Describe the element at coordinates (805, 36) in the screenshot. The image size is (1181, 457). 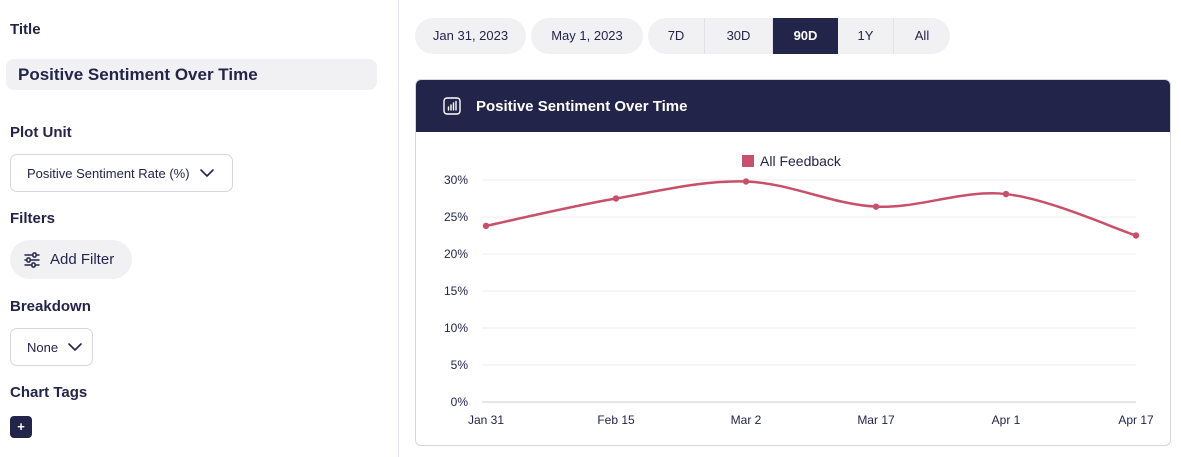
I see `range-90d-button: 90D` at that location.